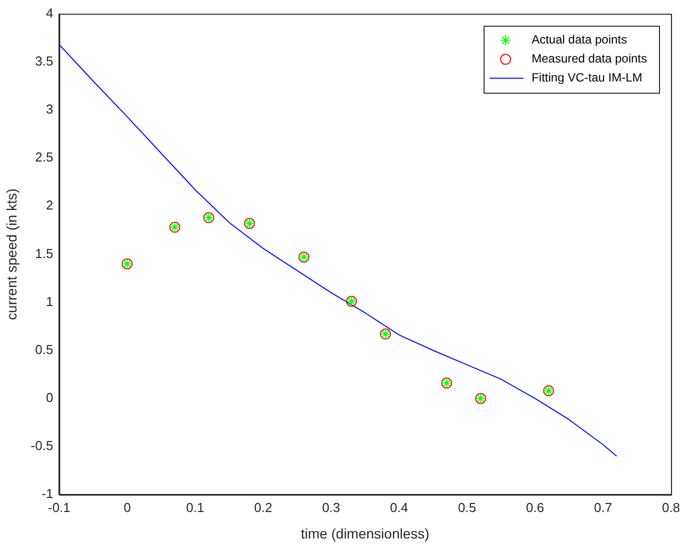 This screenshot has width=689, height=547. I want to click on x-tick-label: 0.1, so click(195, 507).